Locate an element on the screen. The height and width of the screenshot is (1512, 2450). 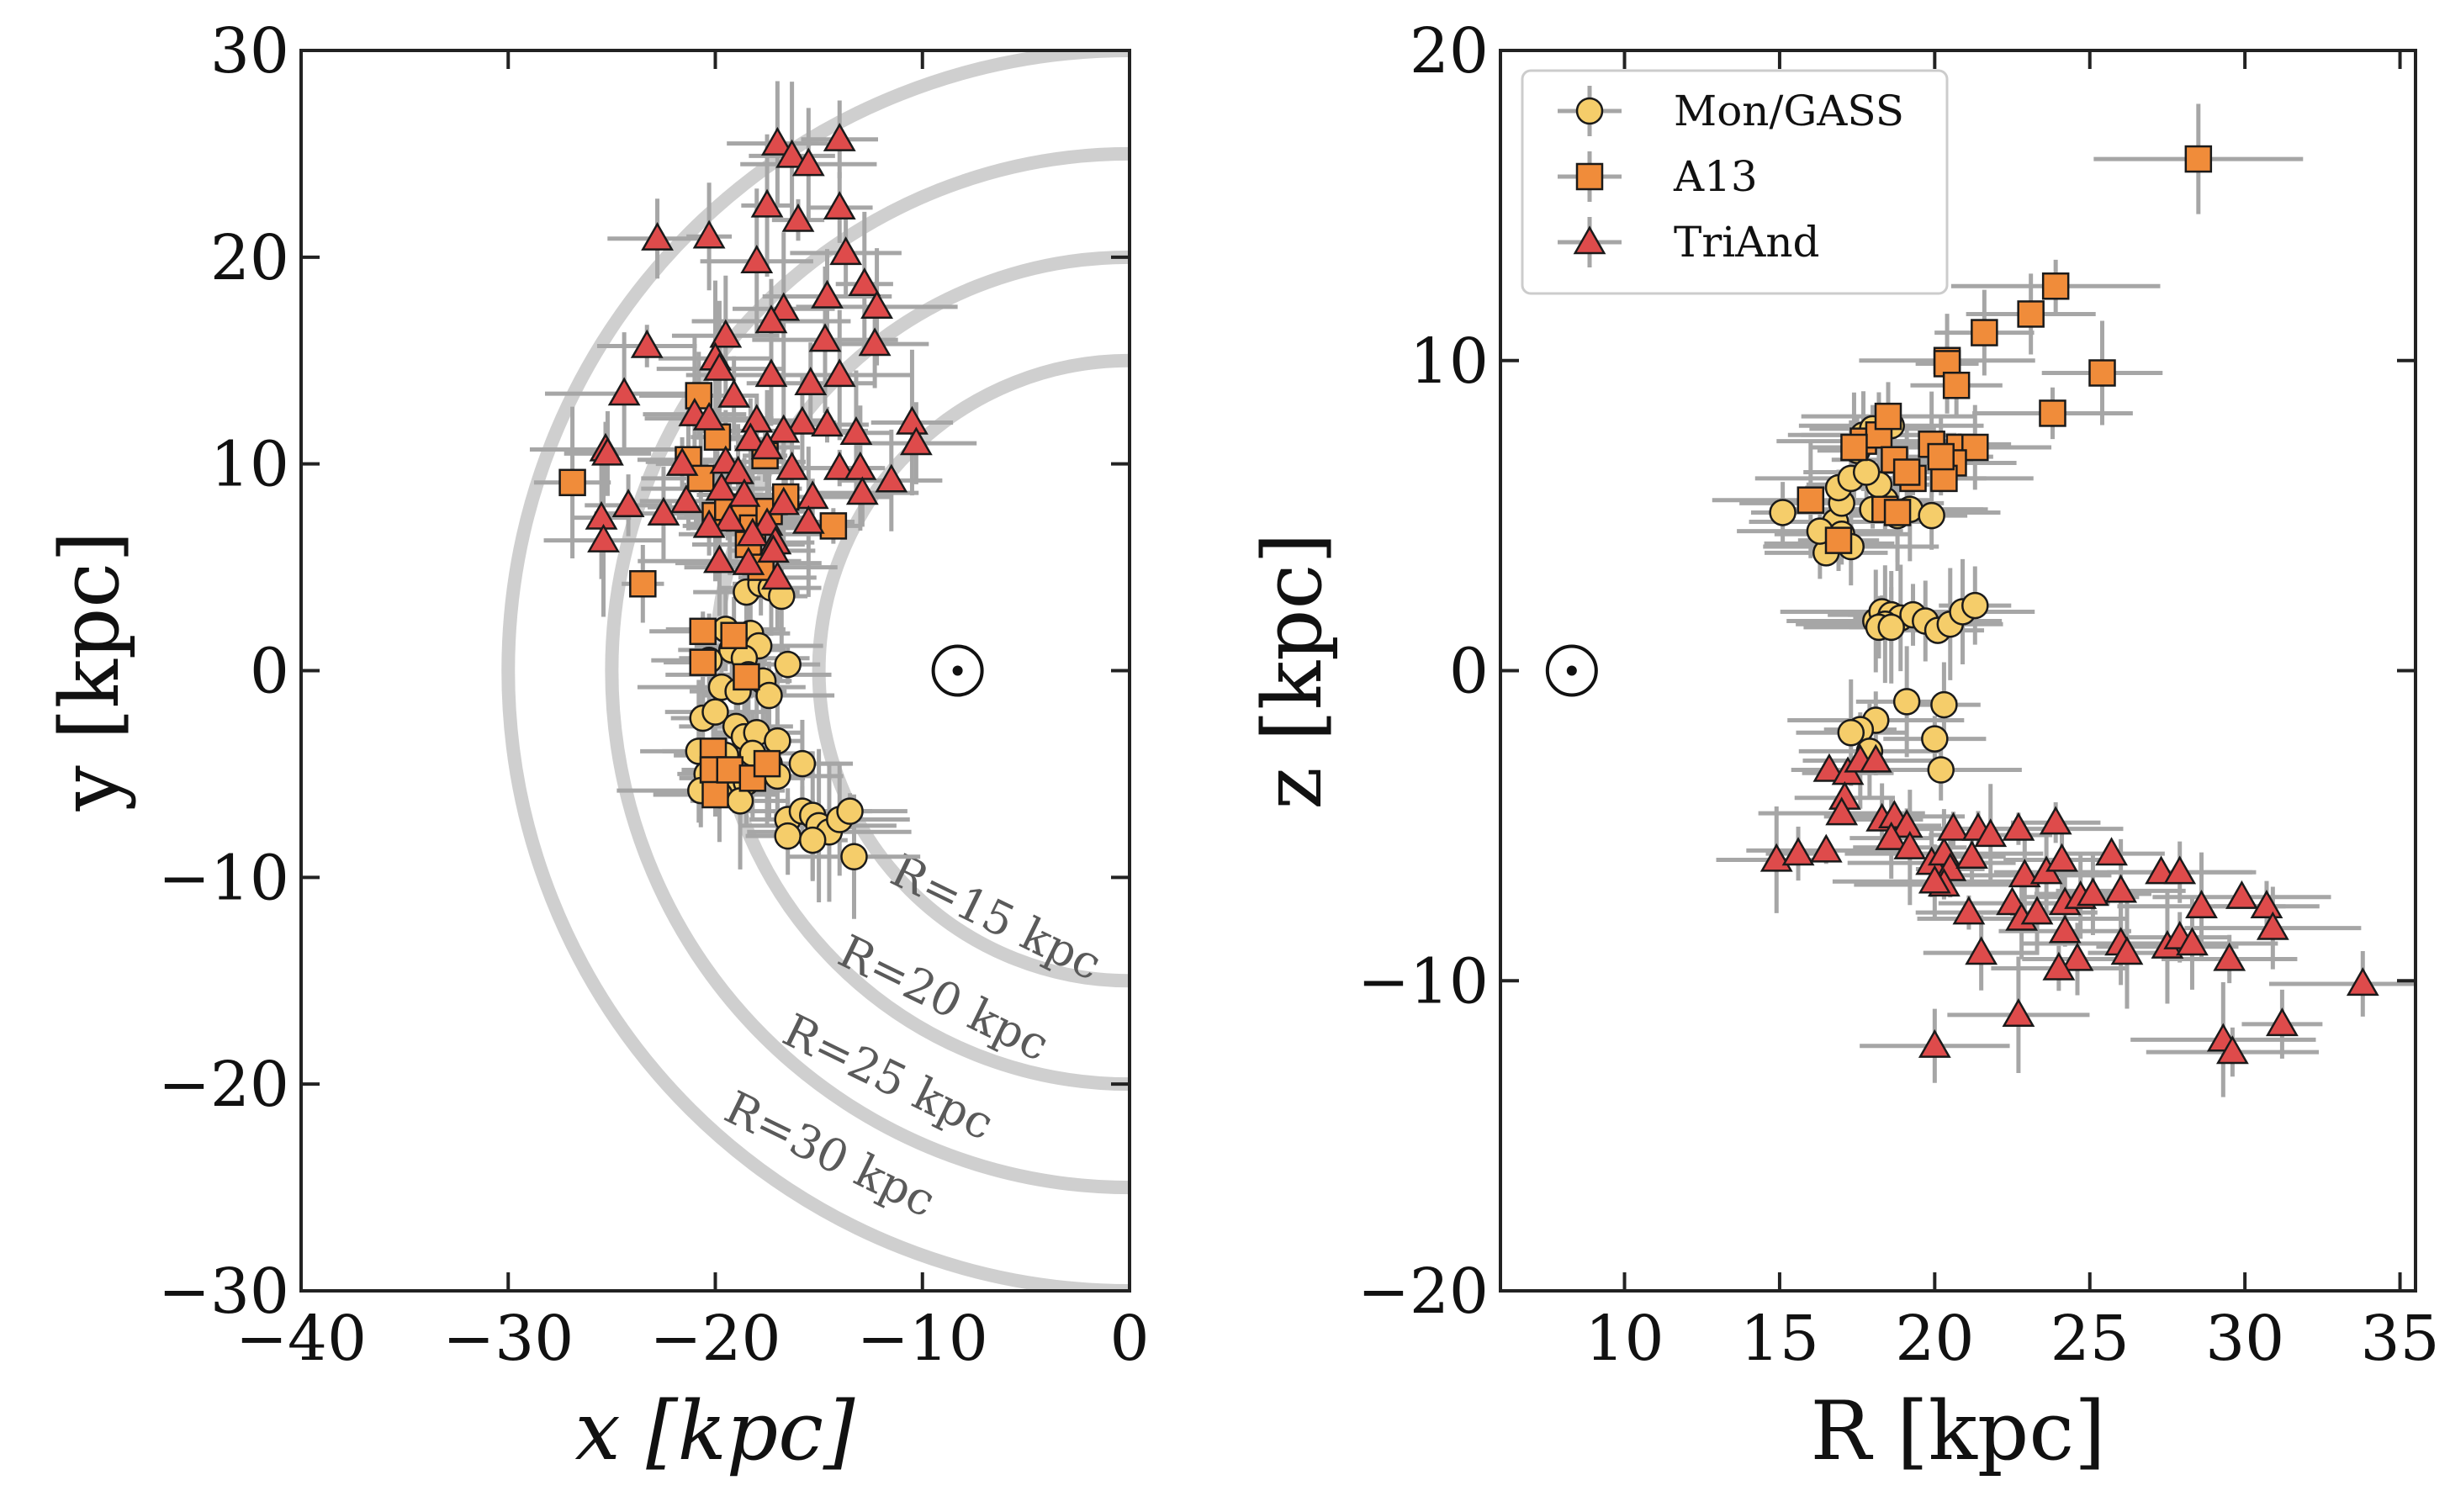
y-tick-label: 10 is located at coordinates (1450, 361).